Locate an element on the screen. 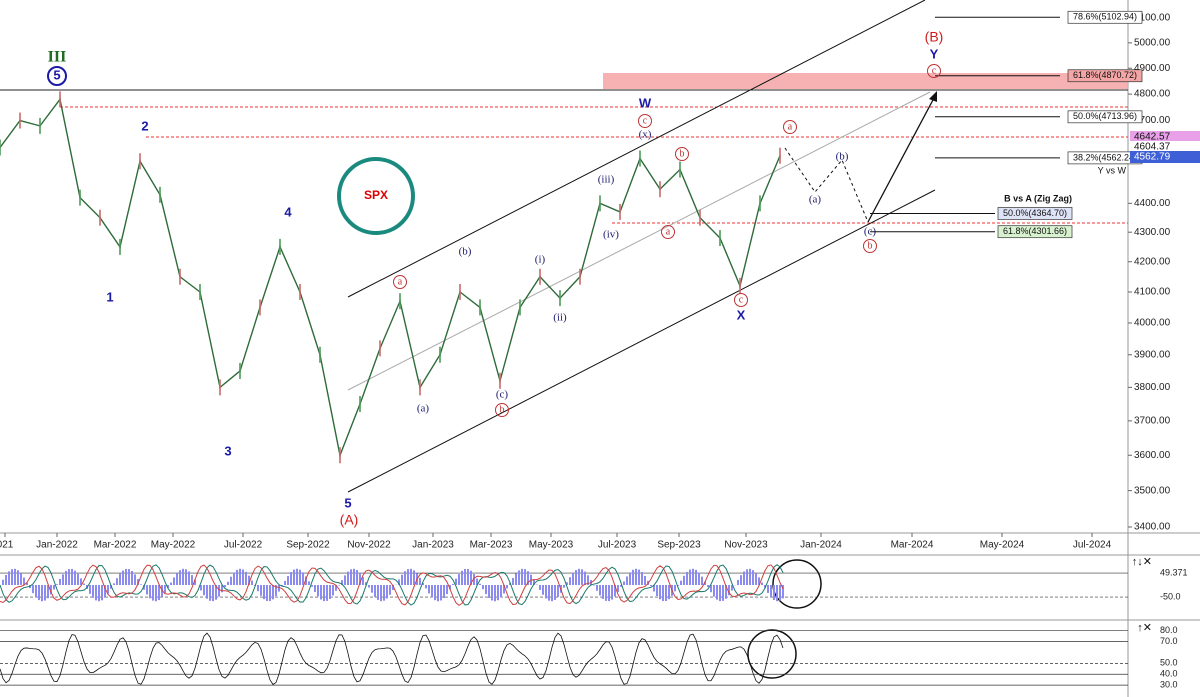  y-tick-label: 4000.00 is located at coordinates (1152, 323).